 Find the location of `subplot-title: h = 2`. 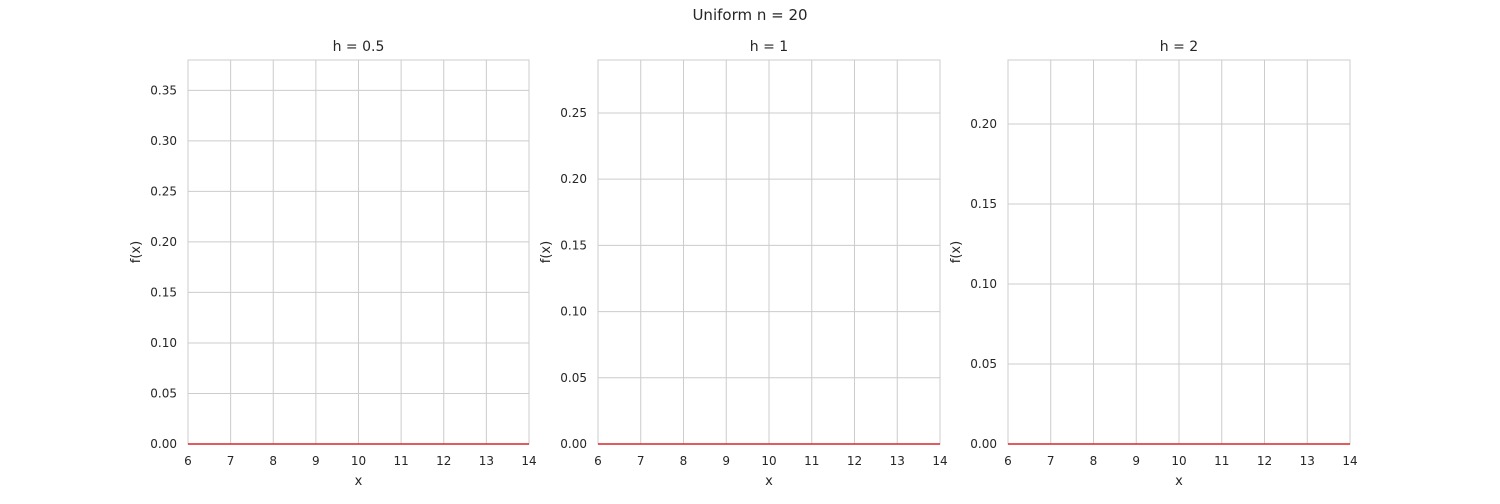

subplot-title: h = 2 is located at coordinates (1179, 47).